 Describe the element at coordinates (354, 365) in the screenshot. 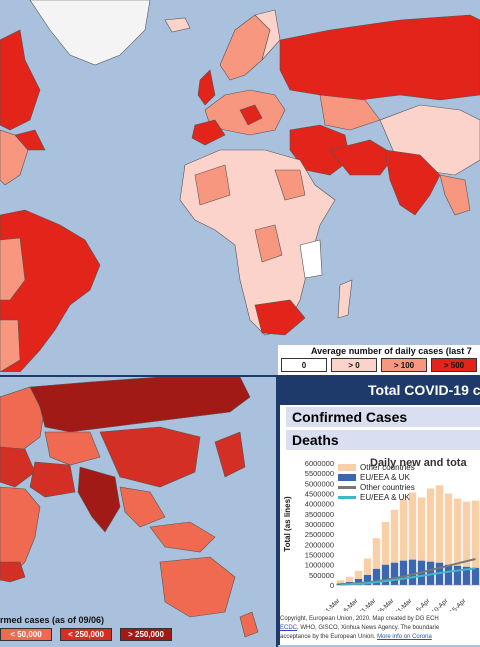

I see `legend-swatch-gt0: > 0` at that location.